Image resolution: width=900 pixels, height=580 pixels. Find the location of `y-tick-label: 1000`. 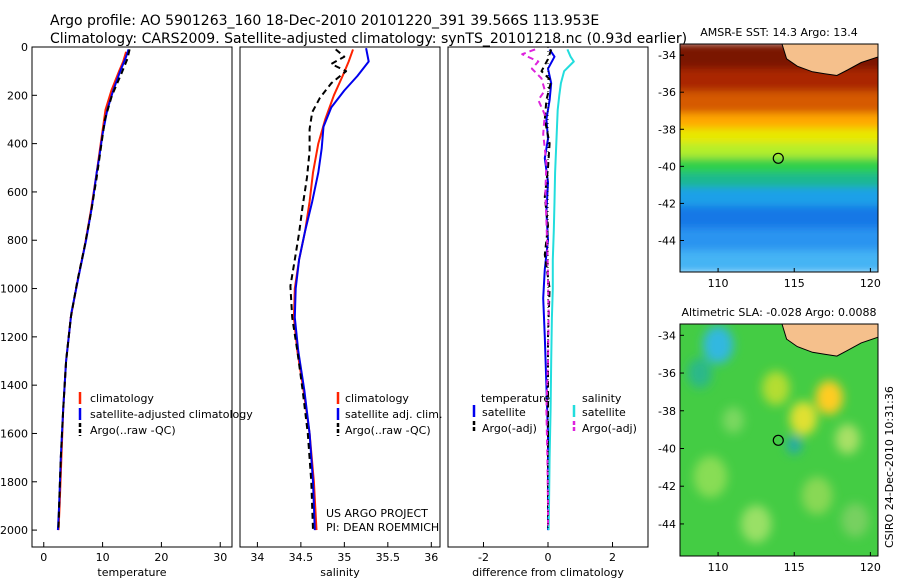

y-tick-label: 1000 is located at coordinates (14, 289).